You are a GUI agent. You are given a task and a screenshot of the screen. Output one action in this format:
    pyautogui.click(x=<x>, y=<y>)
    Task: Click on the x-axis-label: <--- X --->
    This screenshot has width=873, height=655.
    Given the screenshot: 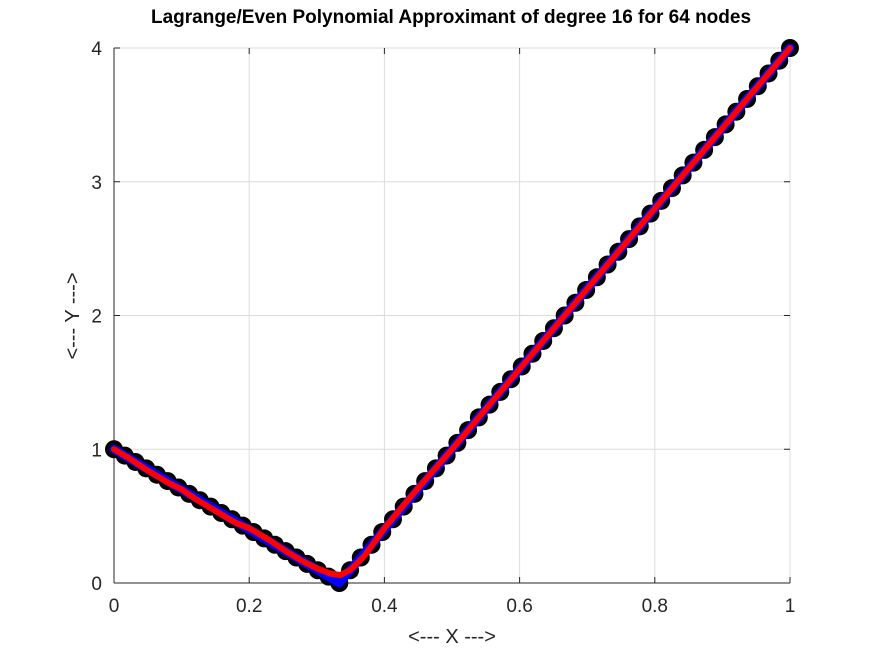 What is the action you would take?
    pyautogui.click(x=452, y=637)
    